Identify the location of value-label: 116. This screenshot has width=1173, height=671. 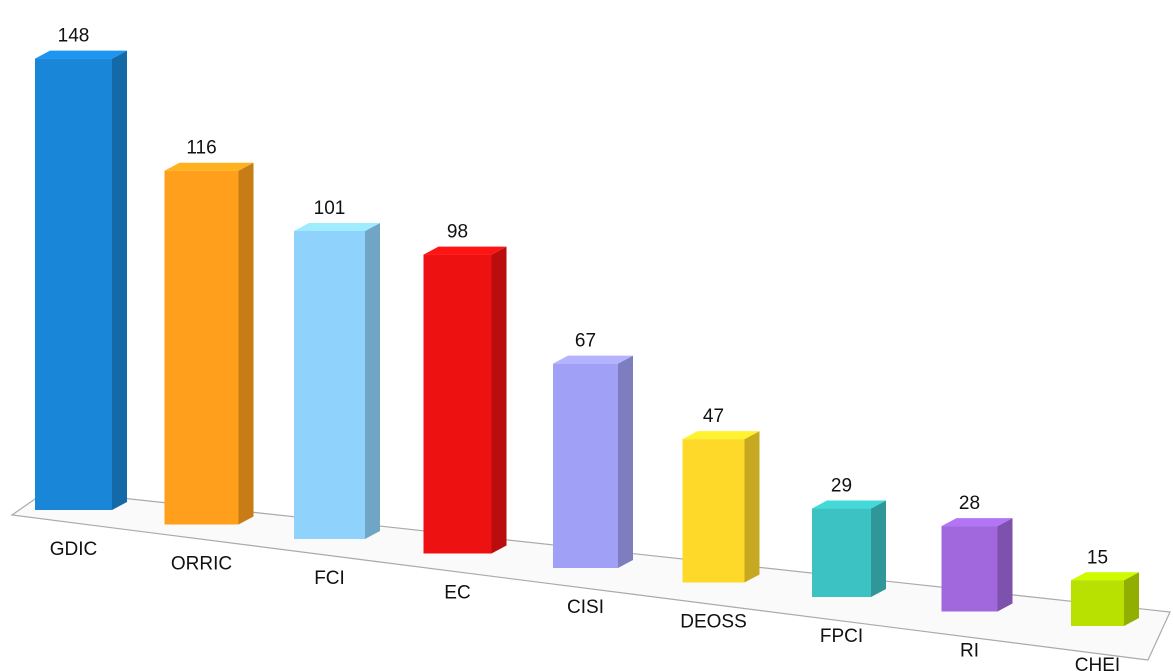
(201, 148).